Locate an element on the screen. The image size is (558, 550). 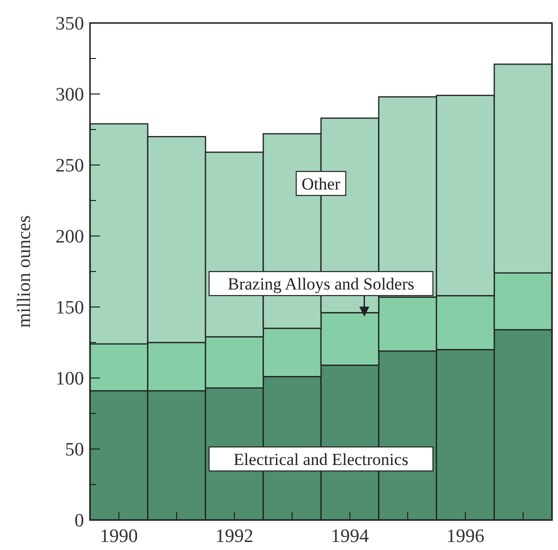
x-tick-label: 1996 is located at coordinates (465, 536).